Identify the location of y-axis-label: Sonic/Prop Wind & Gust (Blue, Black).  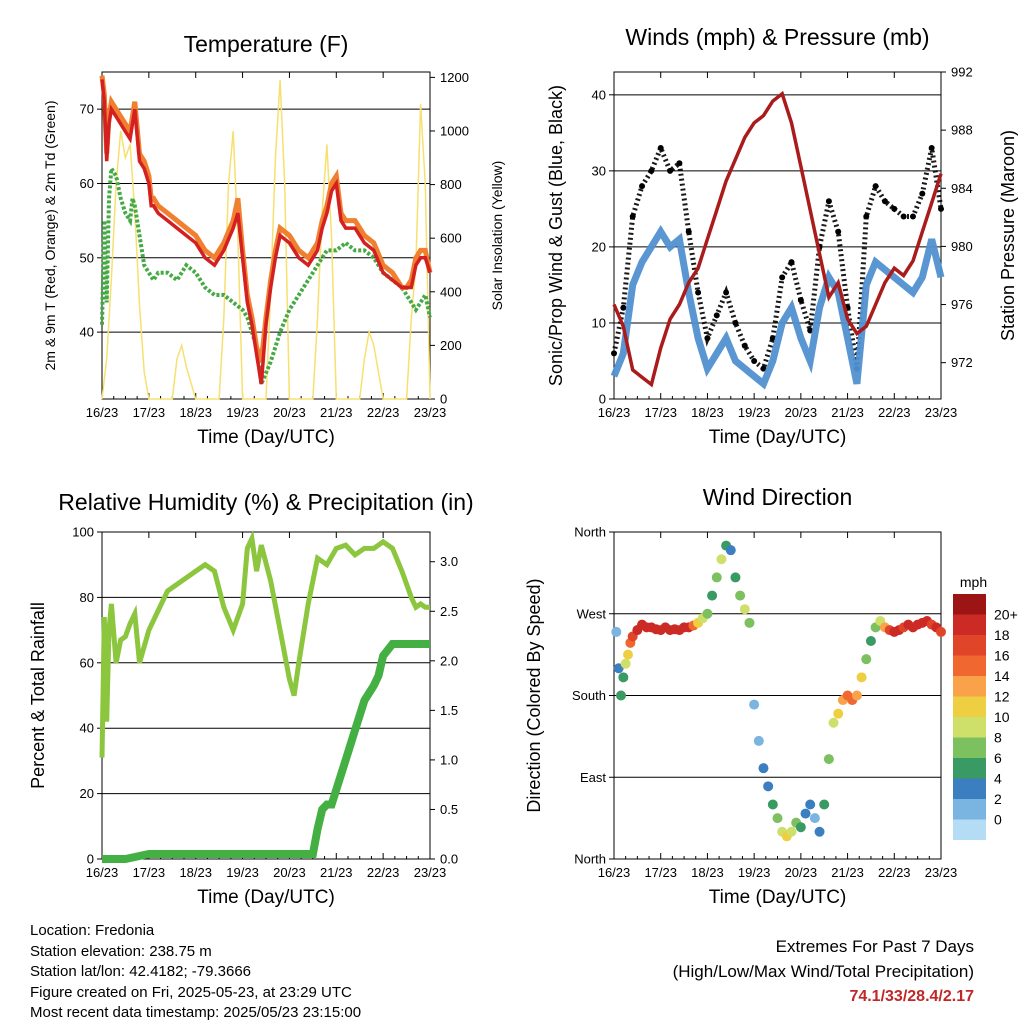
(556, 235).